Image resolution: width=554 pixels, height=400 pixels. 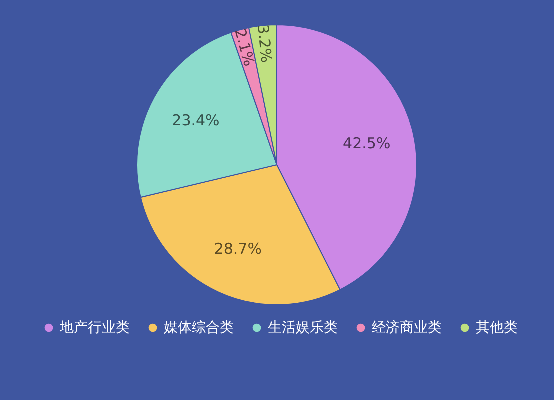 I want to click on data-label: 28.7%, so click(x=238, y=249).